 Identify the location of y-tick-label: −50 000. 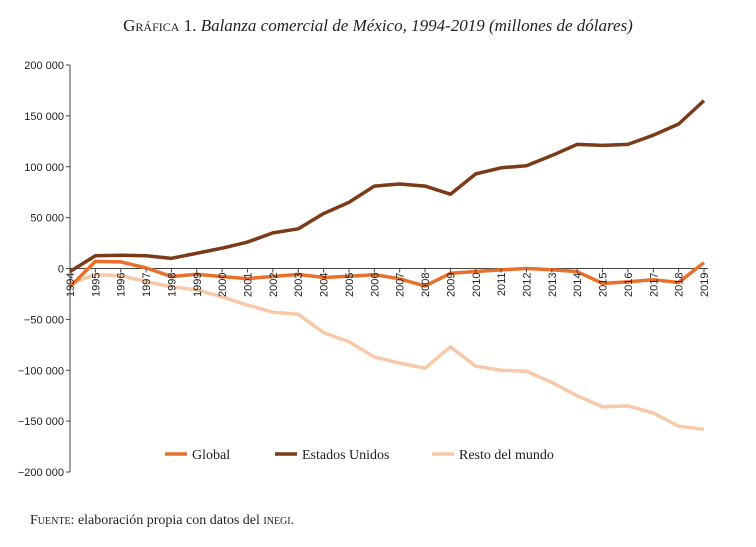
(44, 320).